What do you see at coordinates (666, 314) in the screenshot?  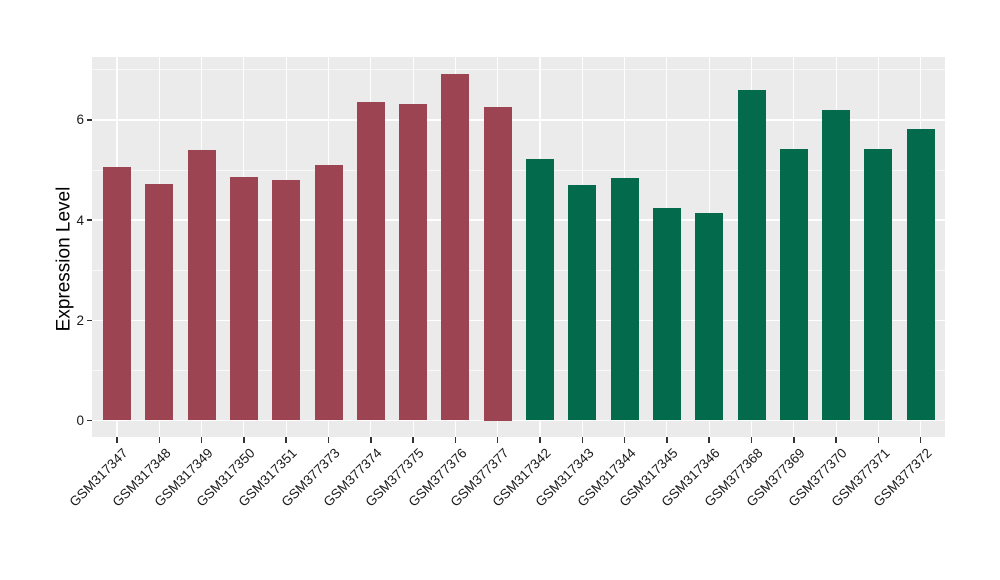 I see `bar-GSM317345` at bounding box center [666, 314].